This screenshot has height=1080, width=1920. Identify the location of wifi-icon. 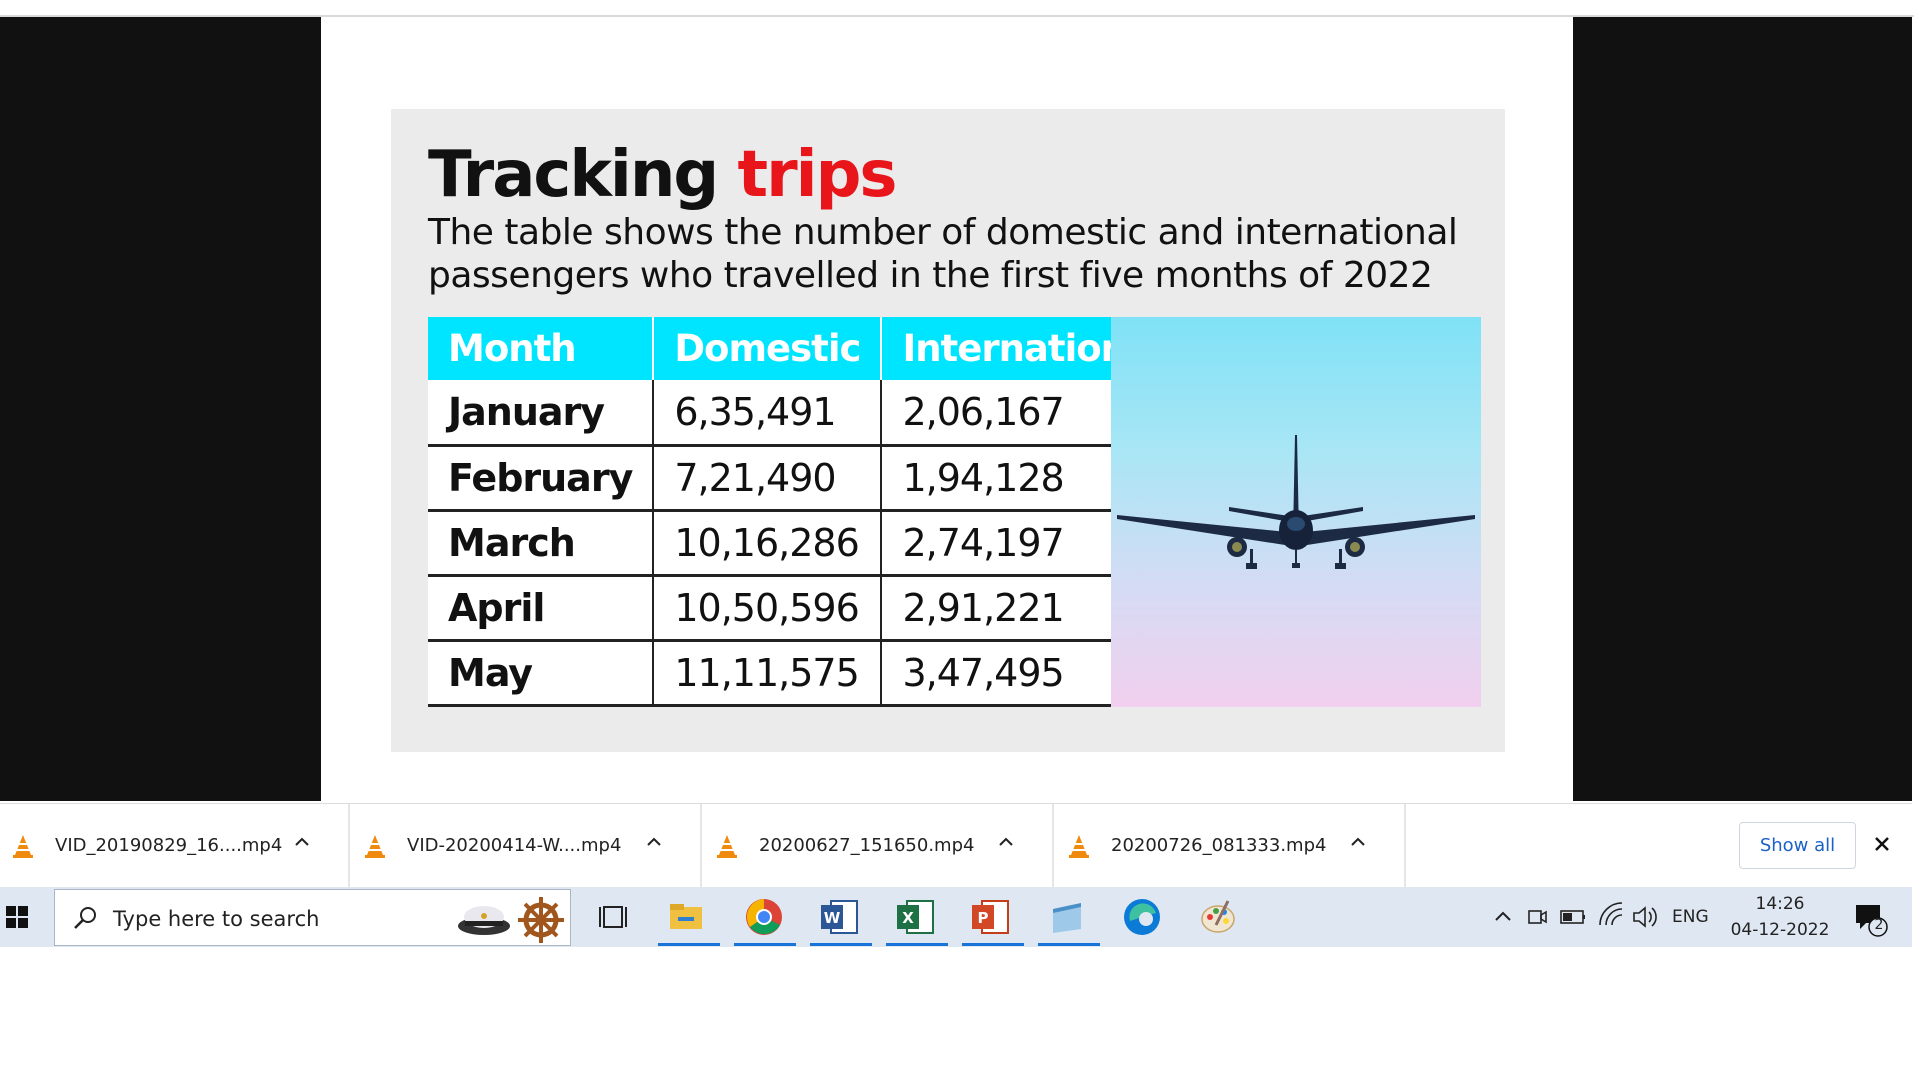
(1611, 917).